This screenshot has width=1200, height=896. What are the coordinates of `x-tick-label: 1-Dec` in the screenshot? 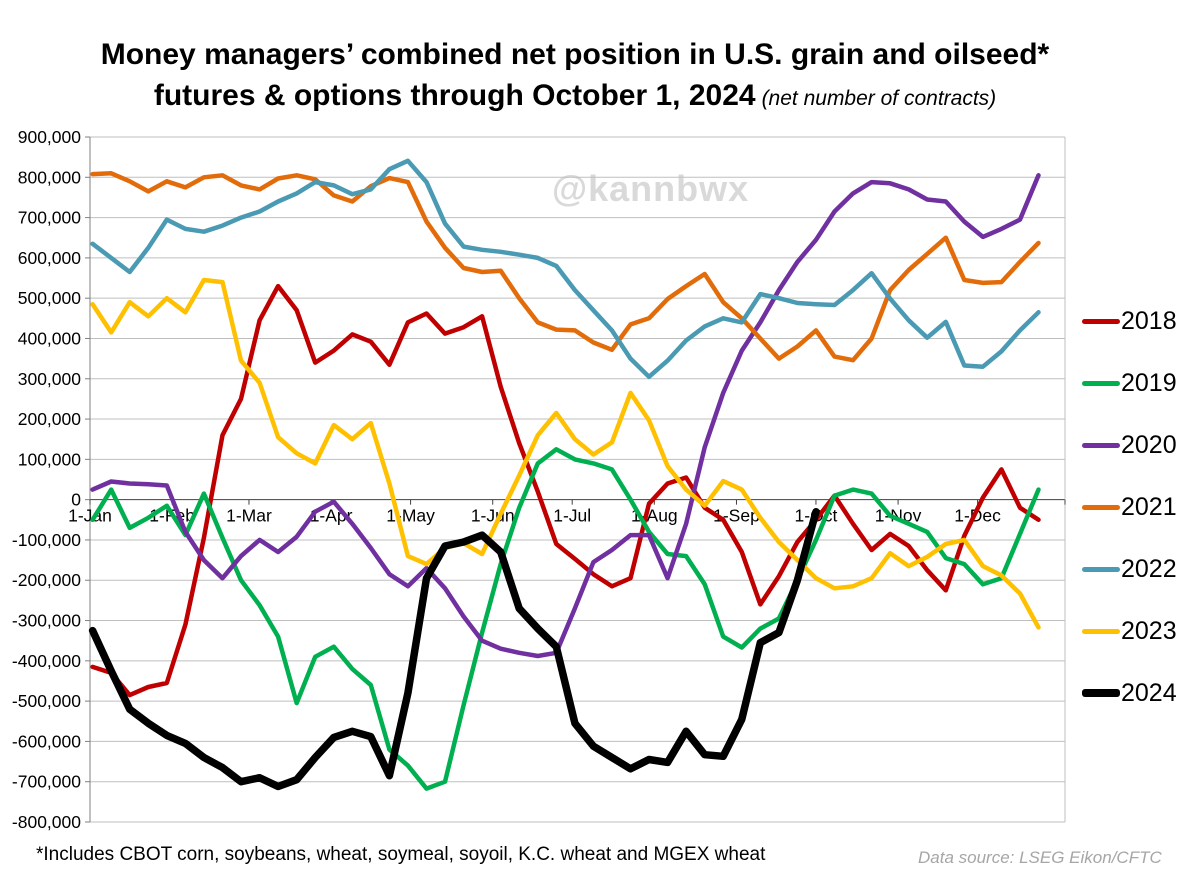 It's located at (977, 516).